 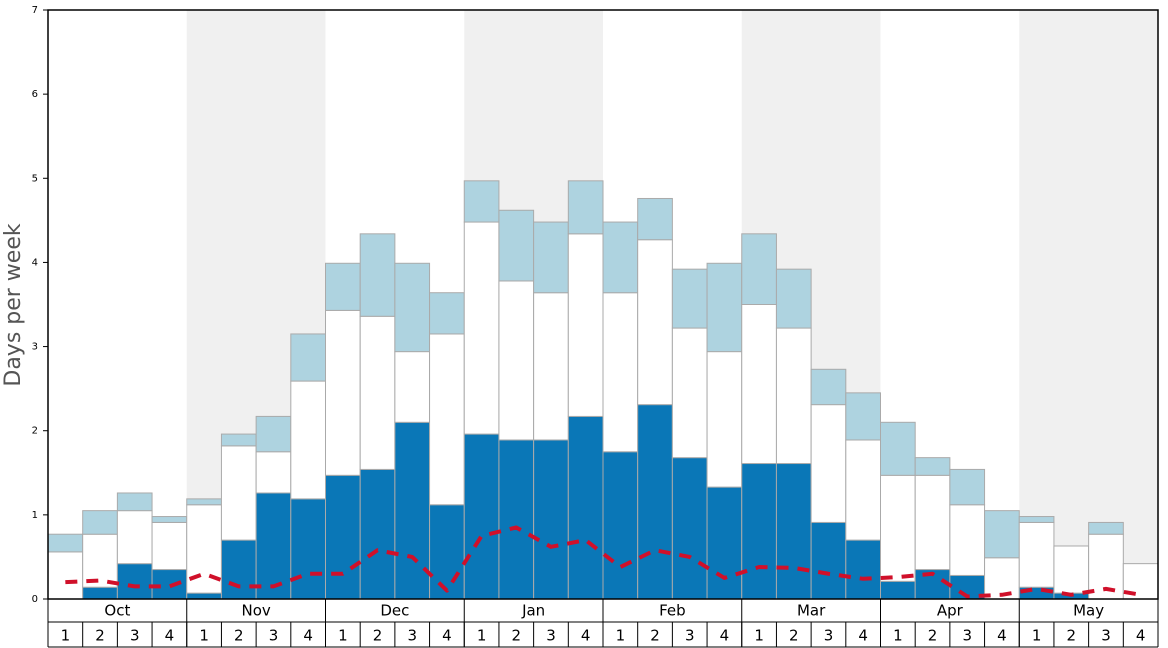 I want to click on month-label: Dec, so click(x=394, y=611).